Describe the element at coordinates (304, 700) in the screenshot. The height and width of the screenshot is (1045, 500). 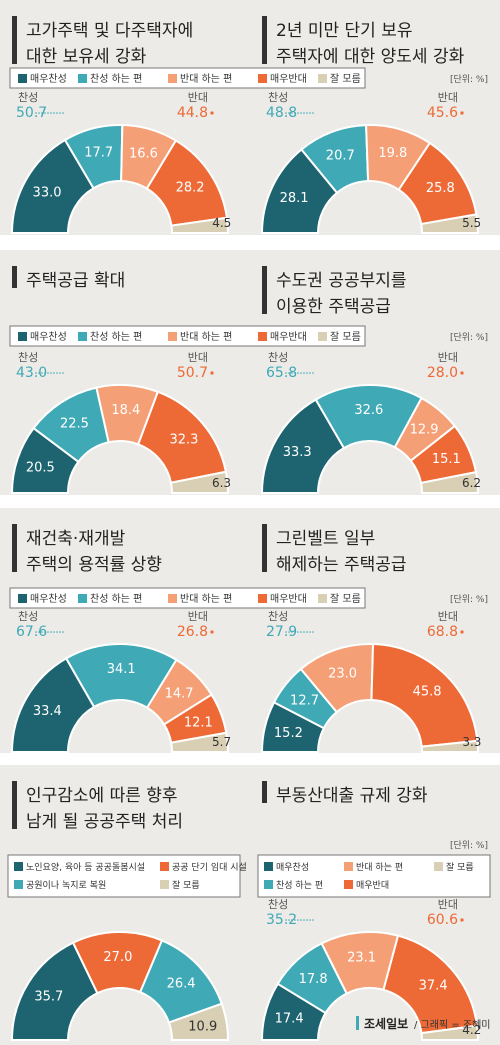
I see `data-label: 12.7` at that location.